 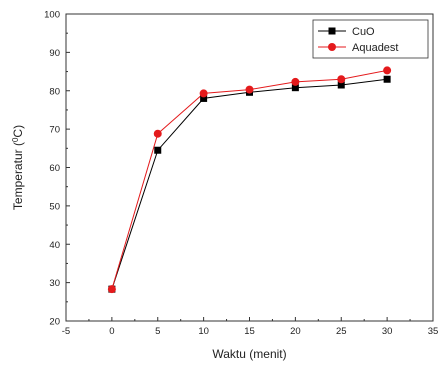 I want to click on x-axis-title: Waktu (menit), so click(x=249, y=354).